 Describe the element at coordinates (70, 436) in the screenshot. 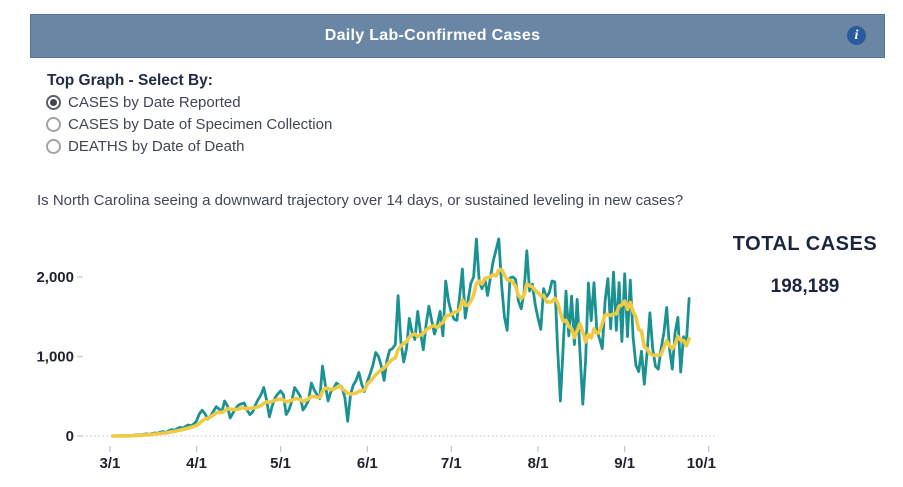

I see `svg-text: 0` at that location.